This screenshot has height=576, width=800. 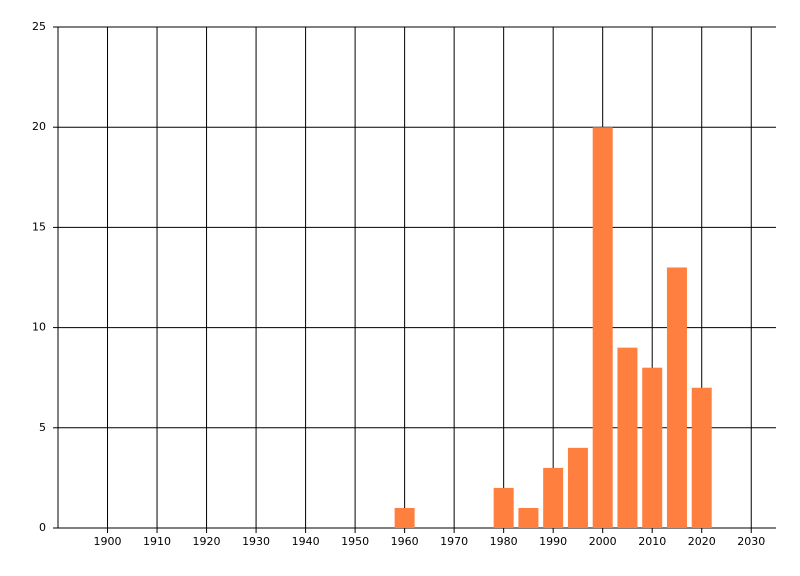 I want to click on x-tick-label: 1950, so click(x=355, y=541).